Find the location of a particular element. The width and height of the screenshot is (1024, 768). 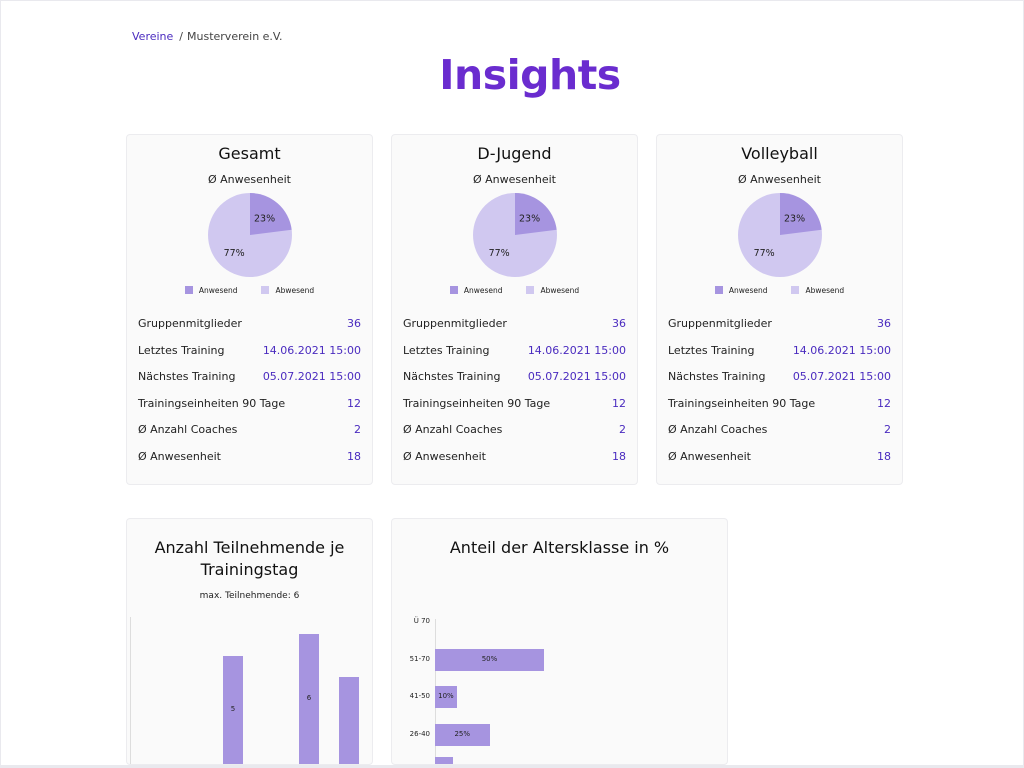

category-label: Ü 70 is located at coordinates (421, 621).